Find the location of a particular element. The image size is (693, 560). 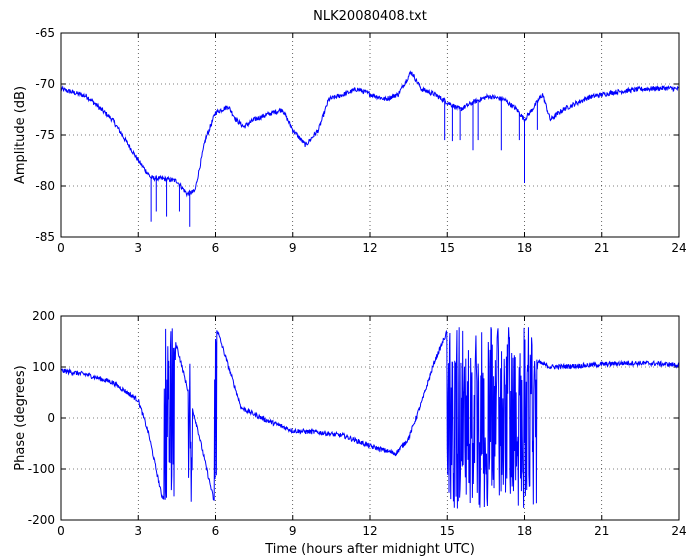

y-tick-label: -65 is located at coordinates (45, 33).